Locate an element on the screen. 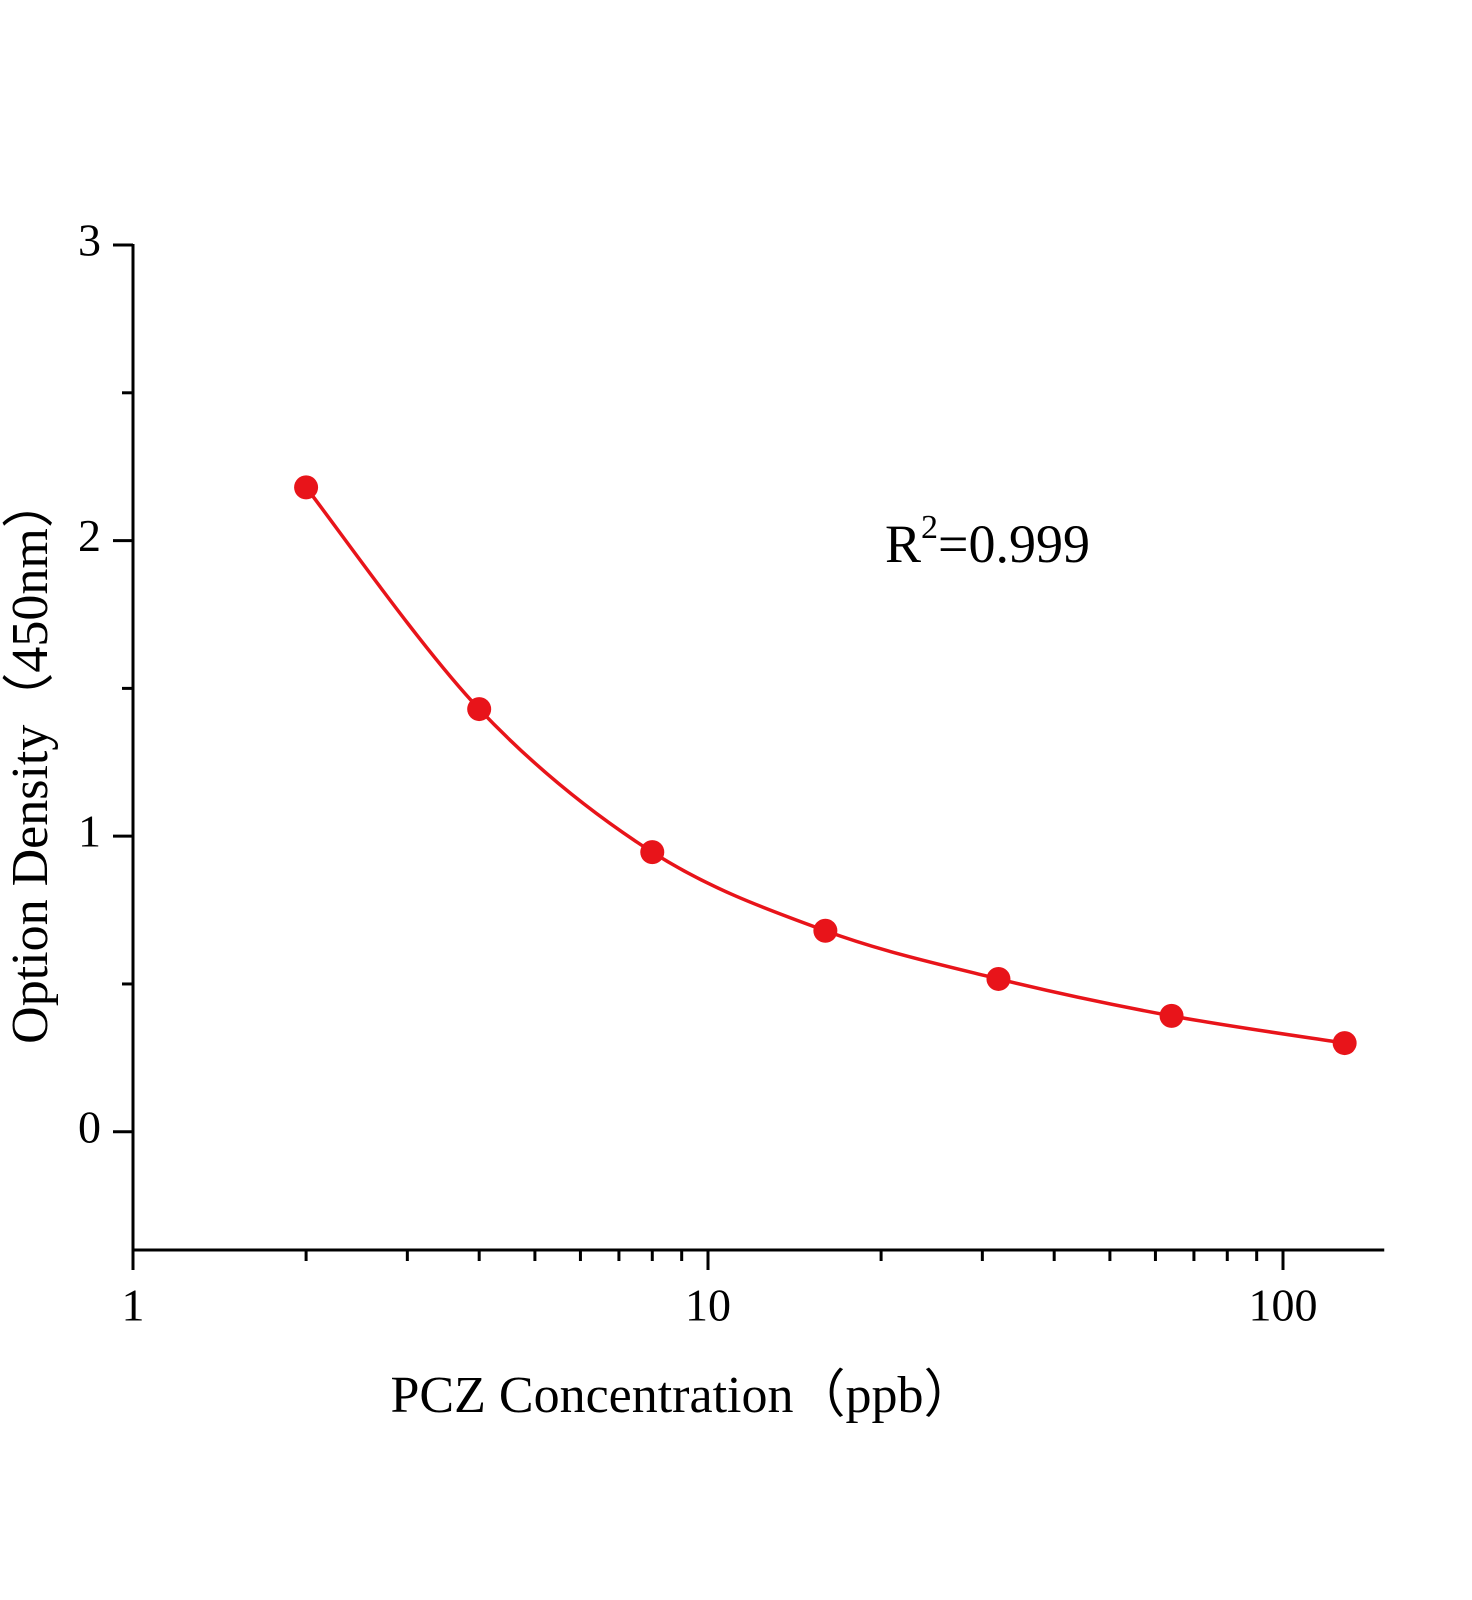 Image resolution: width=1472 pixels, height=1600 pixels. annotation-sup: 2 is located at coordinates (929, 527).